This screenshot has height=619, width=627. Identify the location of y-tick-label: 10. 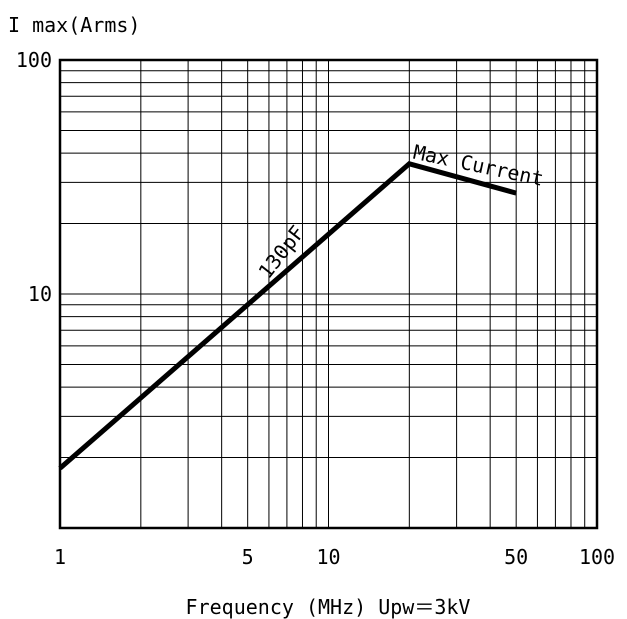
(40, 294).